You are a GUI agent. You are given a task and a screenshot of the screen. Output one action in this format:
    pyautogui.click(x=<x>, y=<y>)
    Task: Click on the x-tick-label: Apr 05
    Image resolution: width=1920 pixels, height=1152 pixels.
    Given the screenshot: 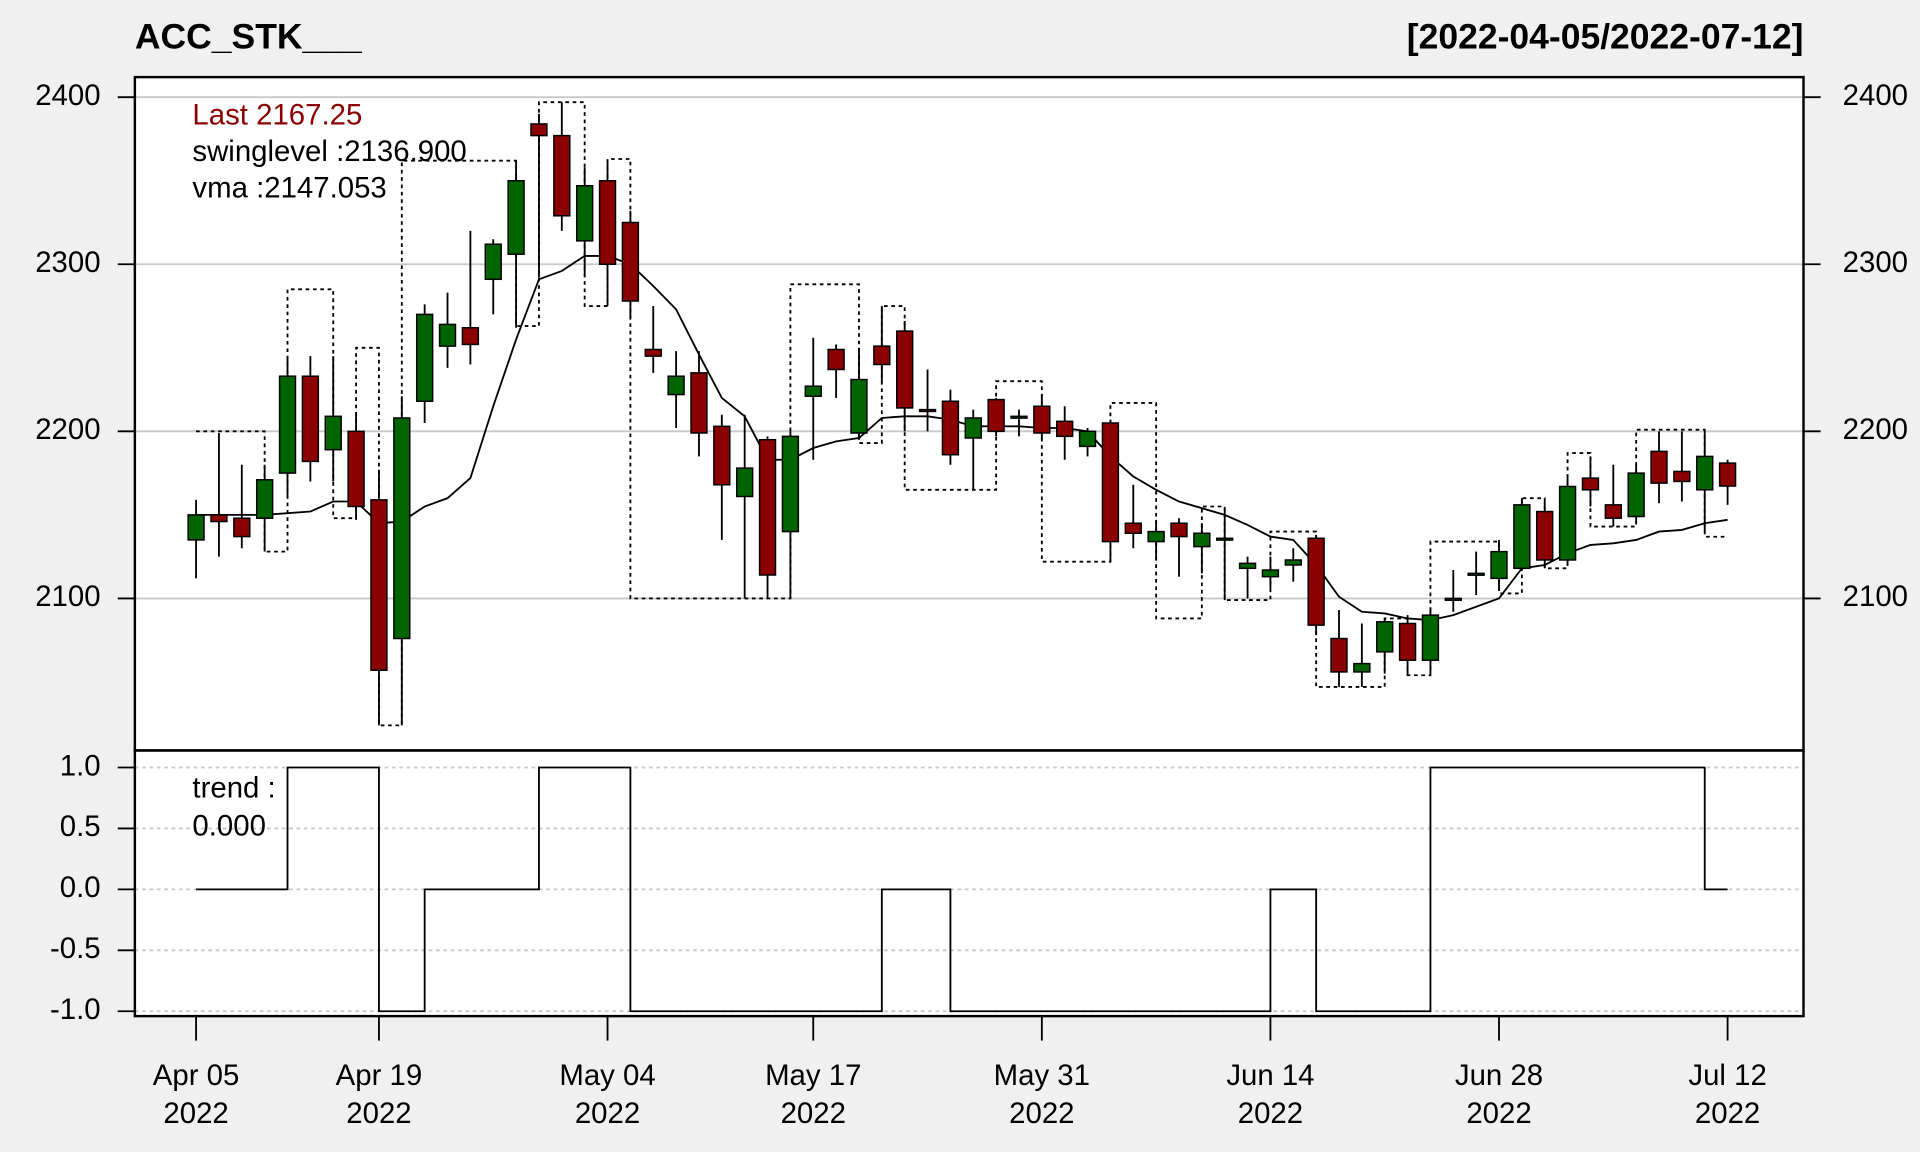 What is the action you would take?
    pyautogui.click(x=196, y=1075)
    